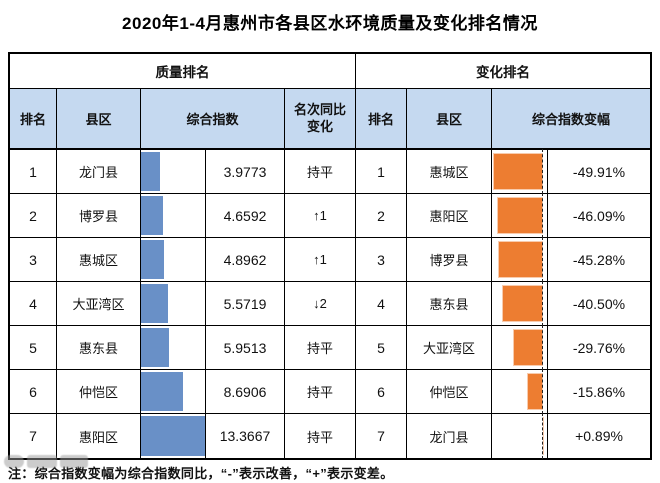 This screenshot has width=660, height=483. Describe the element at coordinates (381, 260) in the screenshot. I see `change-rank-cell: 3` at that location.